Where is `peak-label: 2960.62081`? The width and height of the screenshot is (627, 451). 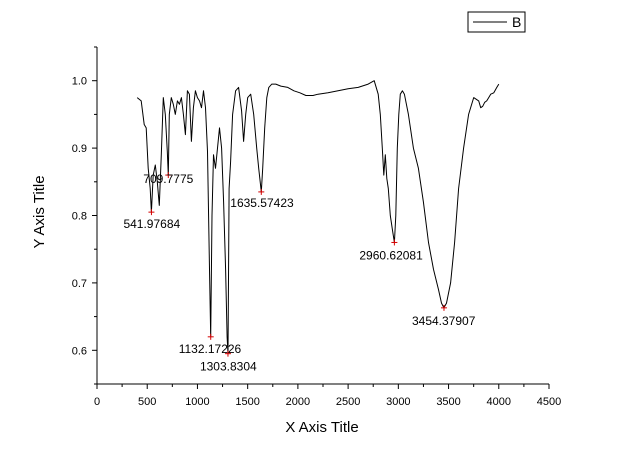
peak-label: 2960.62081 is located at coordinates (391, 255).